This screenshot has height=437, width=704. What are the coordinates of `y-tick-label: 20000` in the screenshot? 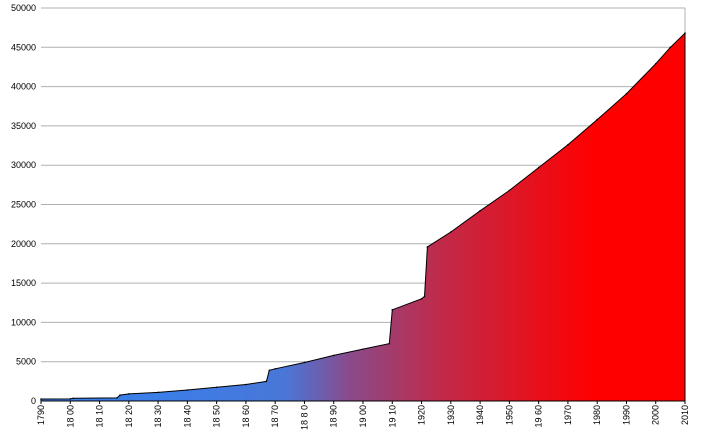 It's located at (23, 244).